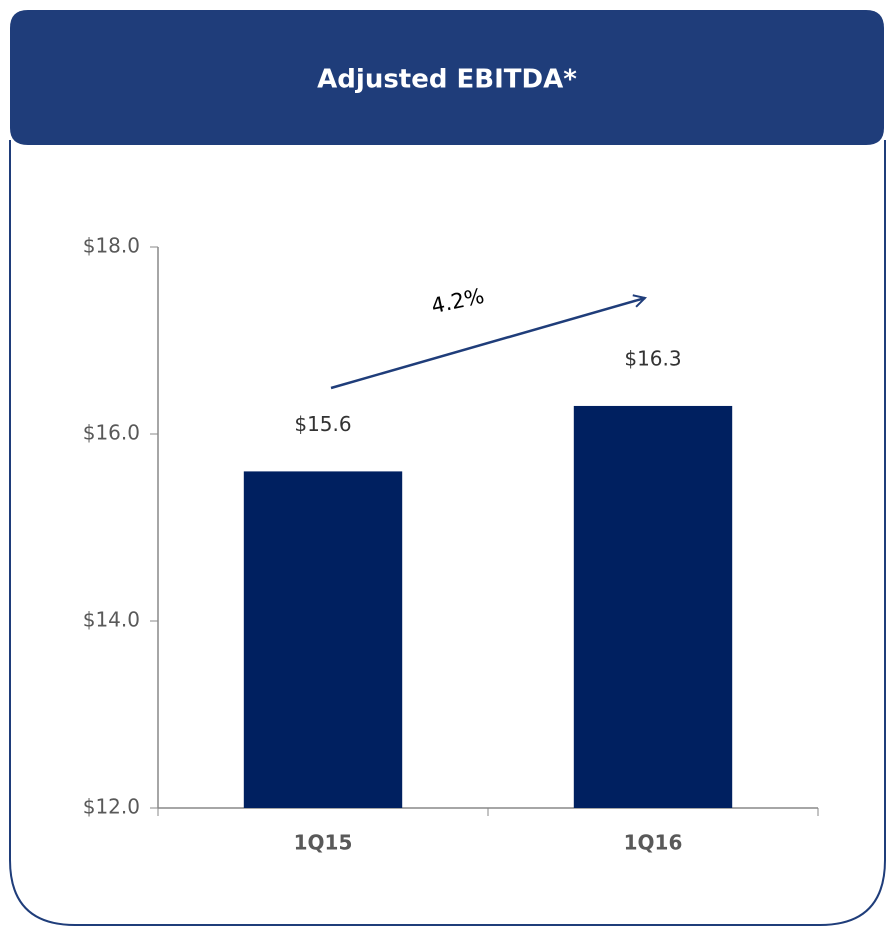 The image size is (894, 928). I want to click on x-tick-label: 1Q15, so click(323, 843).